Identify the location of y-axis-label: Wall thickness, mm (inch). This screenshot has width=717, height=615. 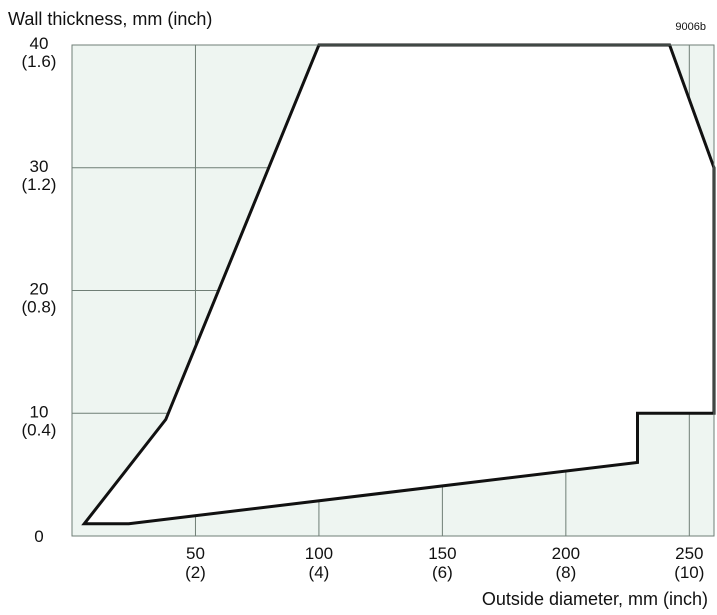
(110, 19).